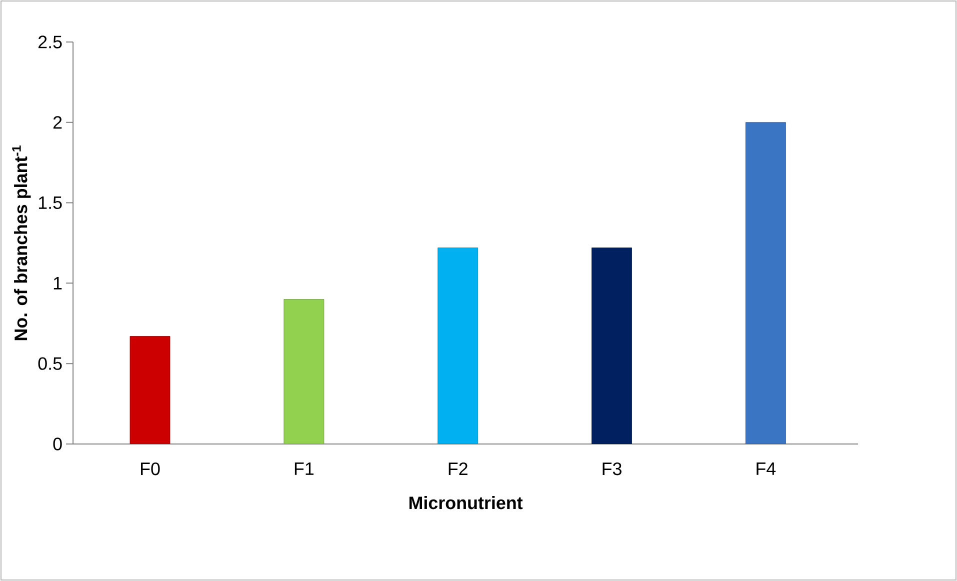 This screenshot has height=581, width=957. Describe the element at coordinates (57, 444) in the screenshot. I see `y-tick-label: 0` at that location.